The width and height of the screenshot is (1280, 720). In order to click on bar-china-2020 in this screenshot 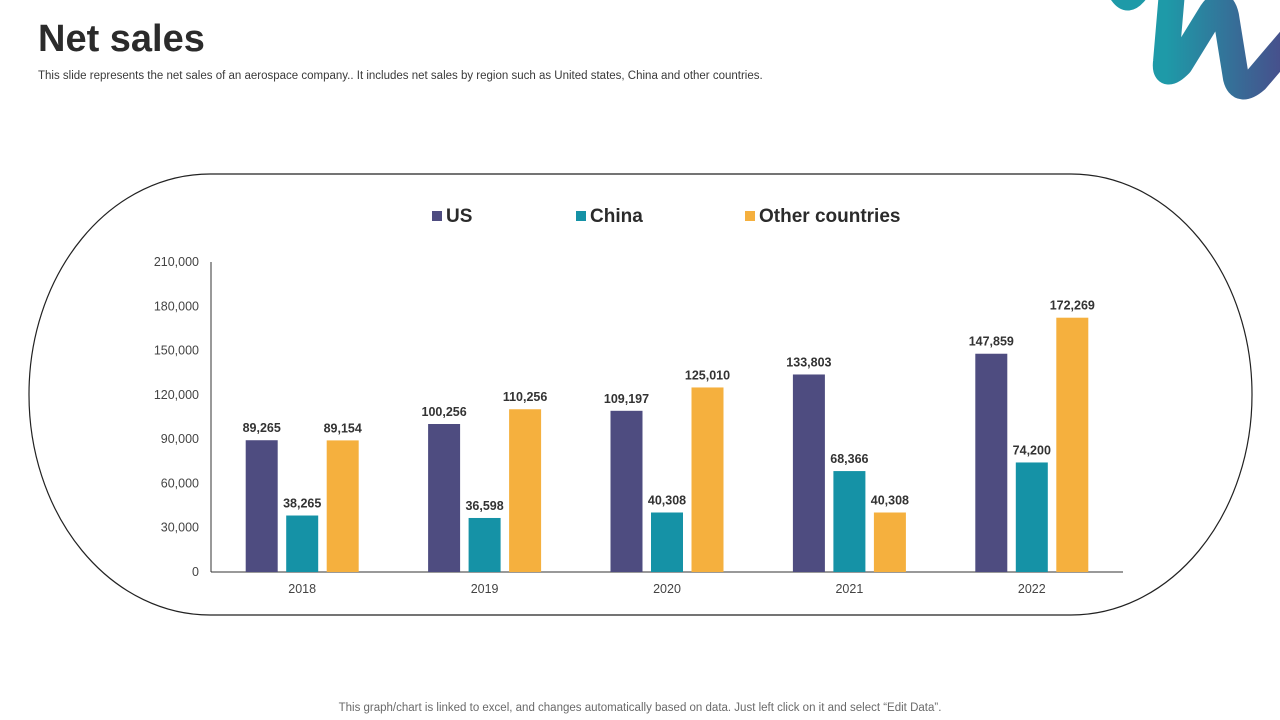, I will do `click(667, 542)`.